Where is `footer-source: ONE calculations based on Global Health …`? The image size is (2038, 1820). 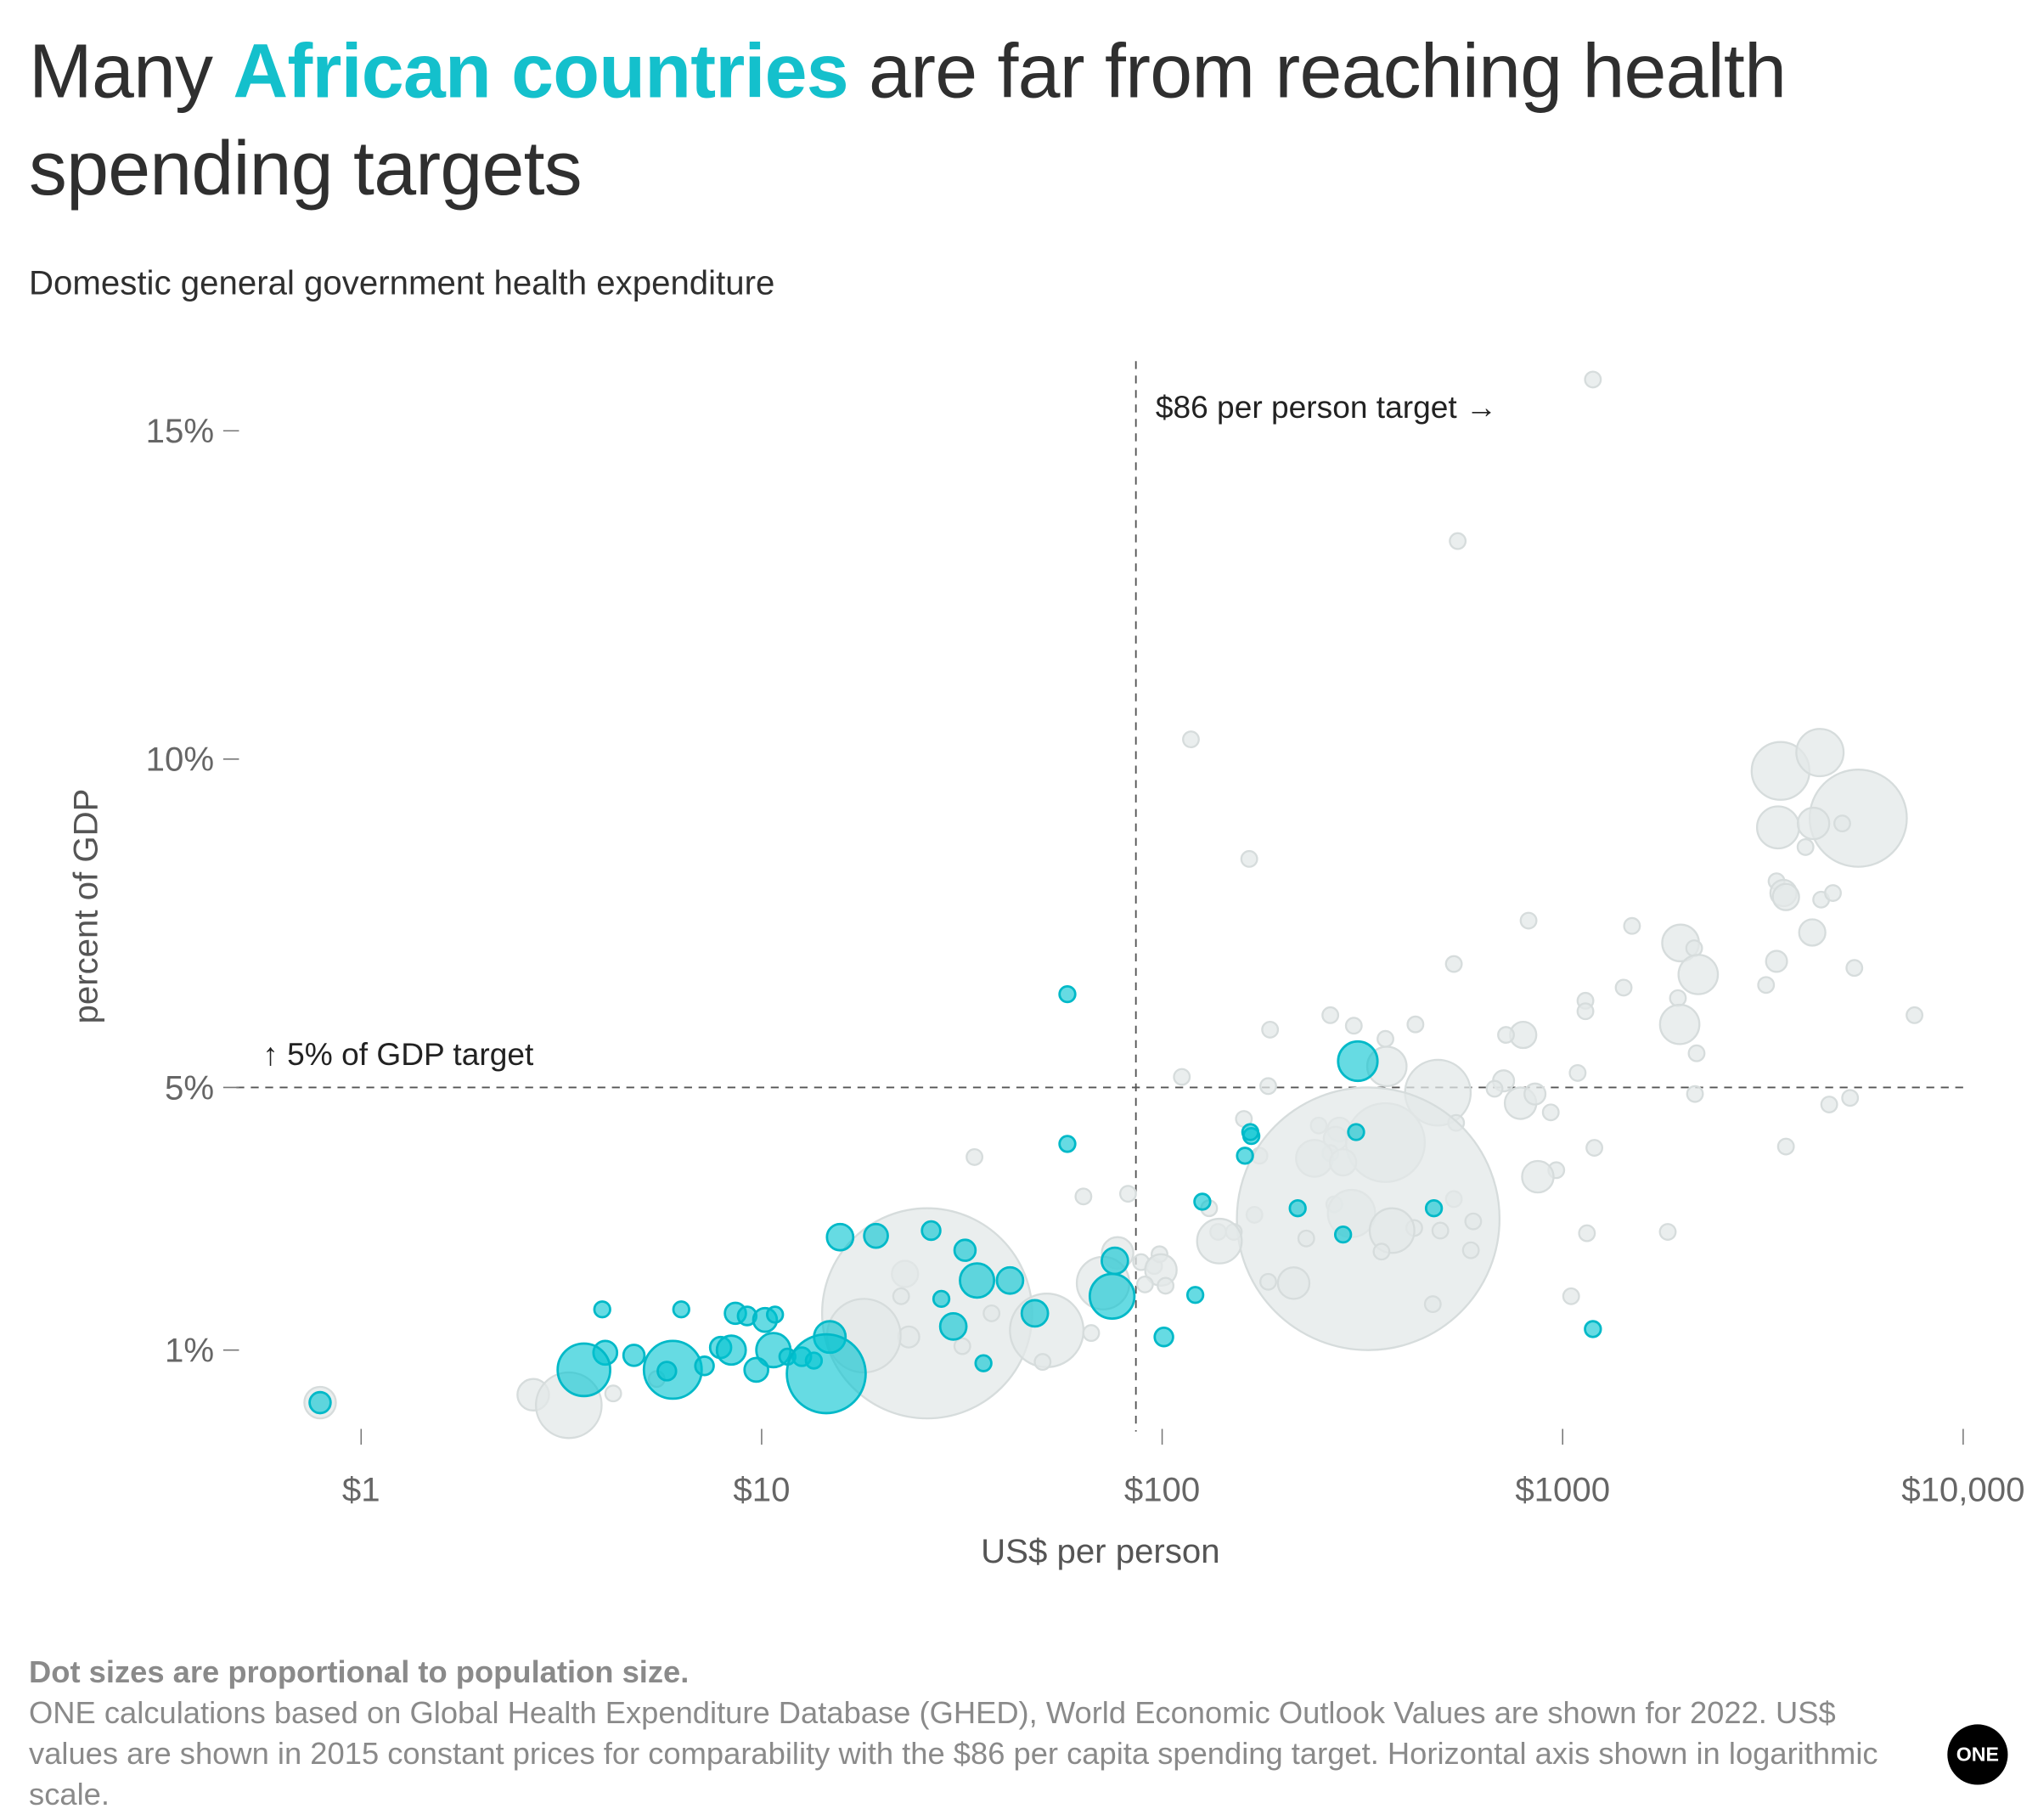 footer-source: ONE calculations based on Global Health … is located at coordinates (953, 1753).